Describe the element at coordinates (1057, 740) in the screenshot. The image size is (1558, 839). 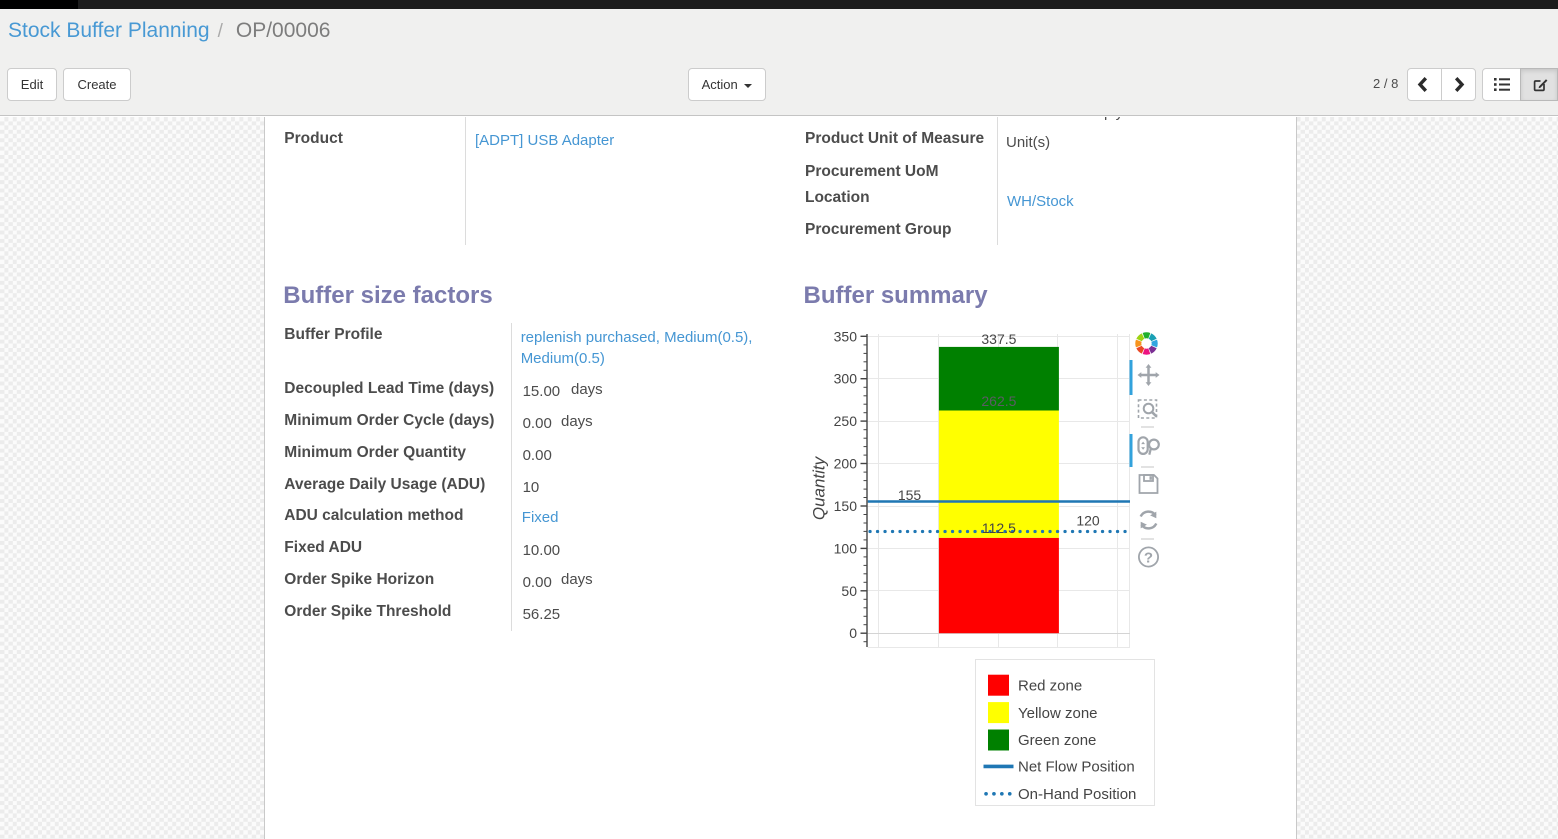
I see `svg-text: Green zone` at that location.